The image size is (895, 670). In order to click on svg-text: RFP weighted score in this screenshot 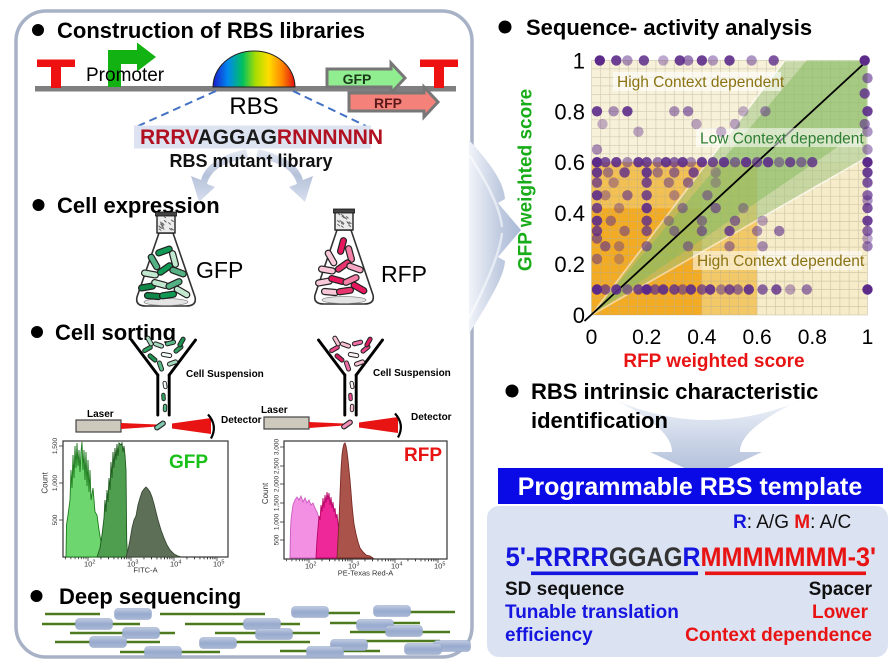, I will do `click(713, 361)`.